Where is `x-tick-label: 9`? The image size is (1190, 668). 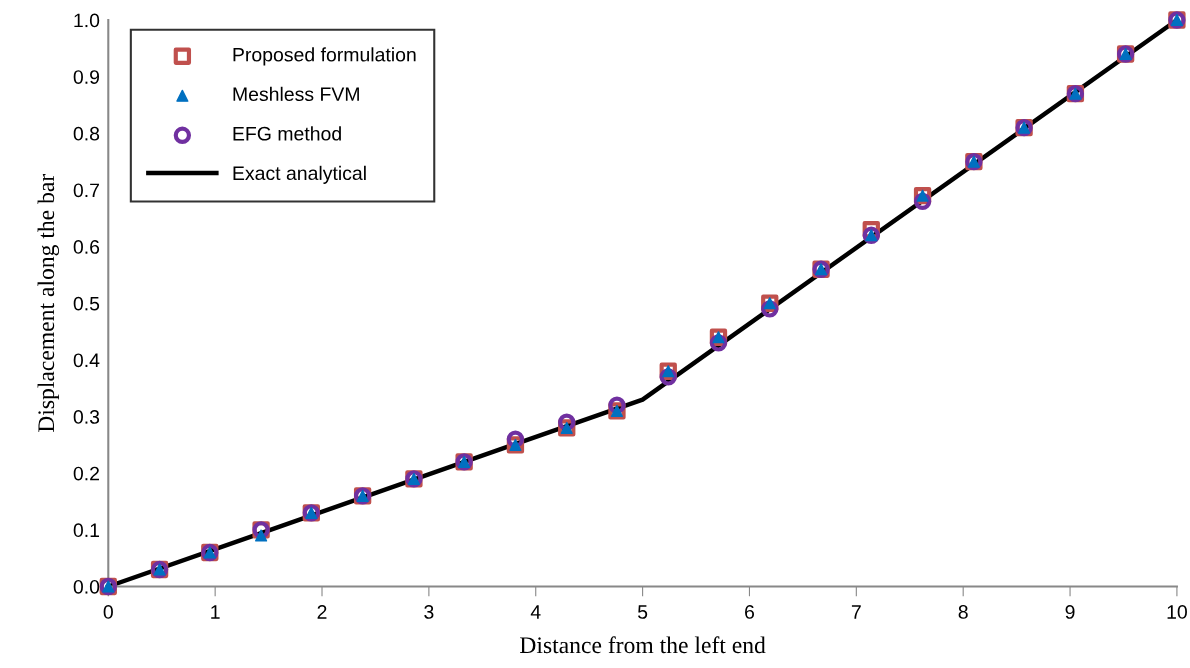
x-tick-label: 9 is located at coordinates (1070, 612).